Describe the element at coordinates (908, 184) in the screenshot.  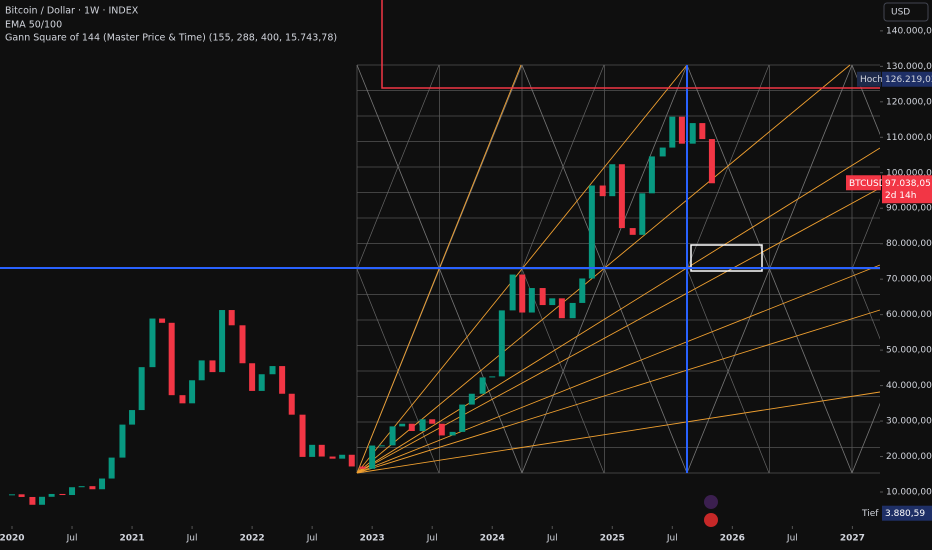
I see `last-price: 97.038,05` at that location.